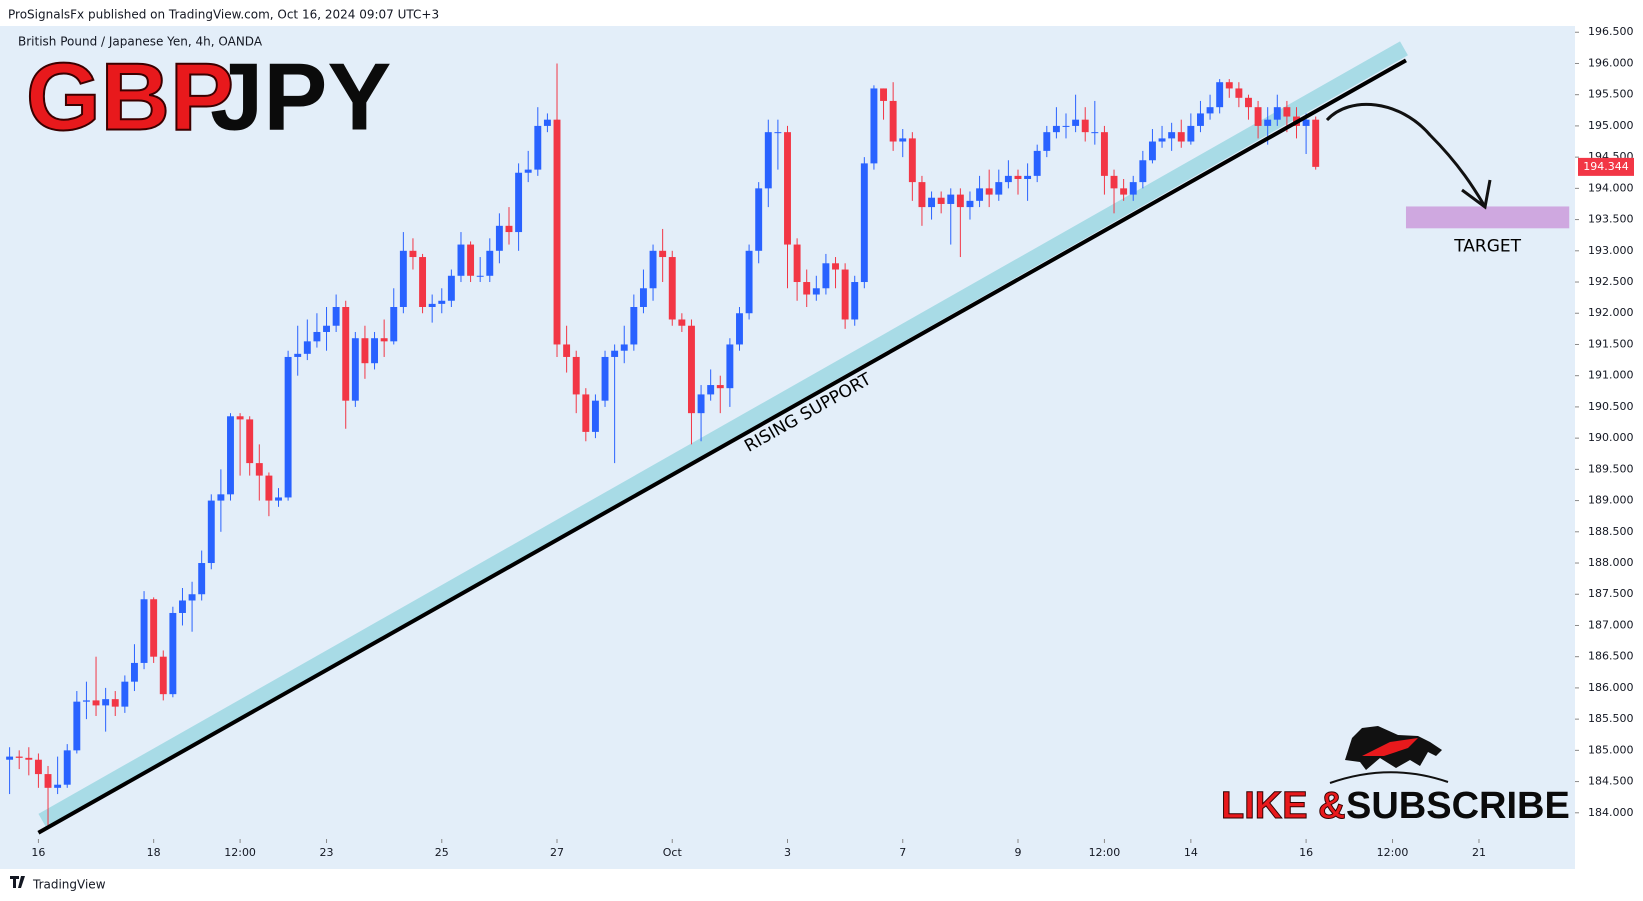 This screenshot has width=1643, height=901. What do you see at coordinates (1611, 687) in the screenshot?
I see `y-tick-label: 186.000` at bounding box center [1611, 687].